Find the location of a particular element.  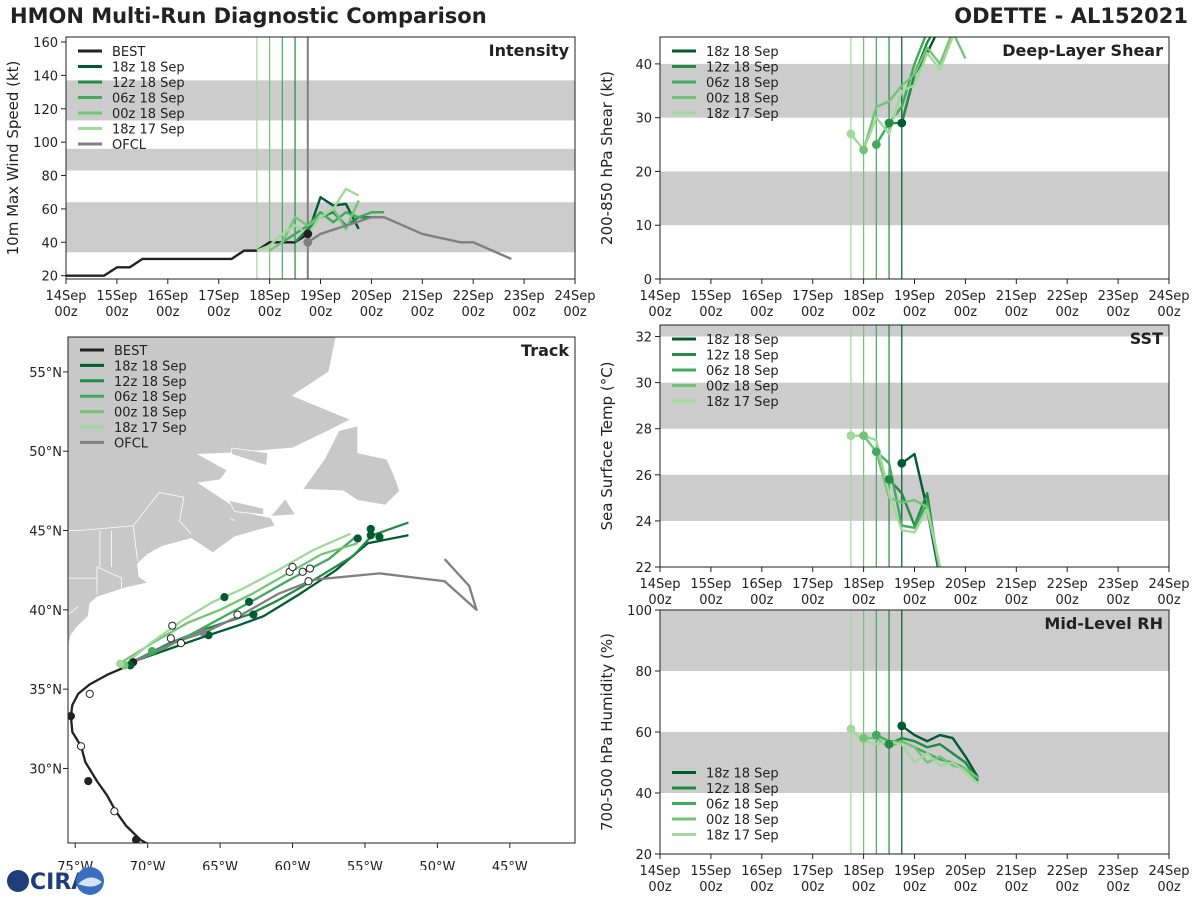

track-best is located at coordinates (109, 751).